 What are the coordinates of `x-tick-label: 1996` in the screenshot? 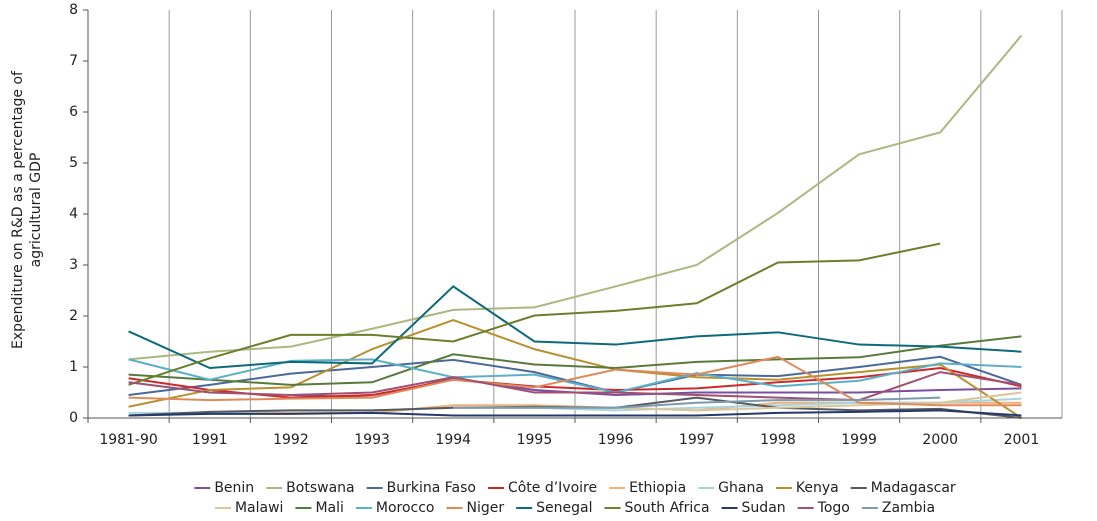 It's located at (616, 440).